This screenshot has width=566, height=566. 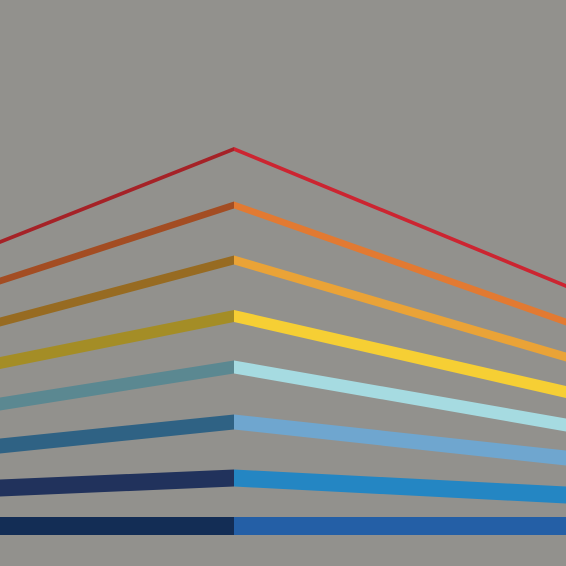 What do you see at coordinates (117, 526) in the screenshot?
I see `band-navy-left` at bounding box center [117, 526].